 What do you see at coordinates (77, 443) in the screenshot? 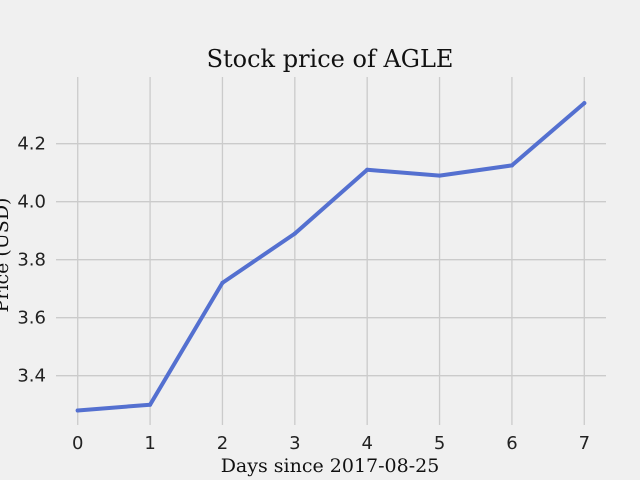
I see `x-tick-label: 0` at bounding box center [77, 443].